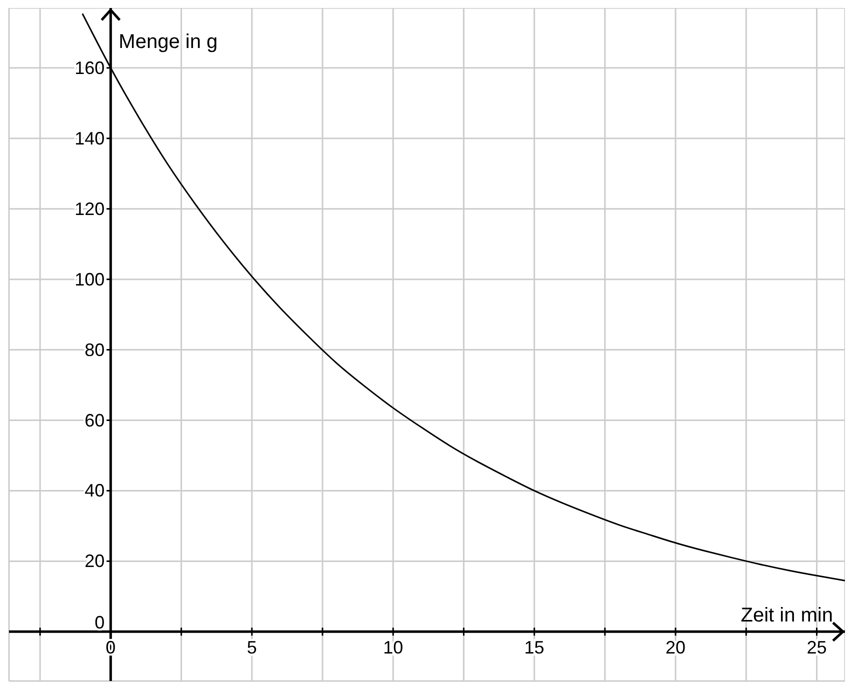 The height and width of the screenshot is (690, 853). What do you see at coordinates (89, 68) in the screenshot?
I see `y-tick-label: 160` at bounding box center [89, 68].